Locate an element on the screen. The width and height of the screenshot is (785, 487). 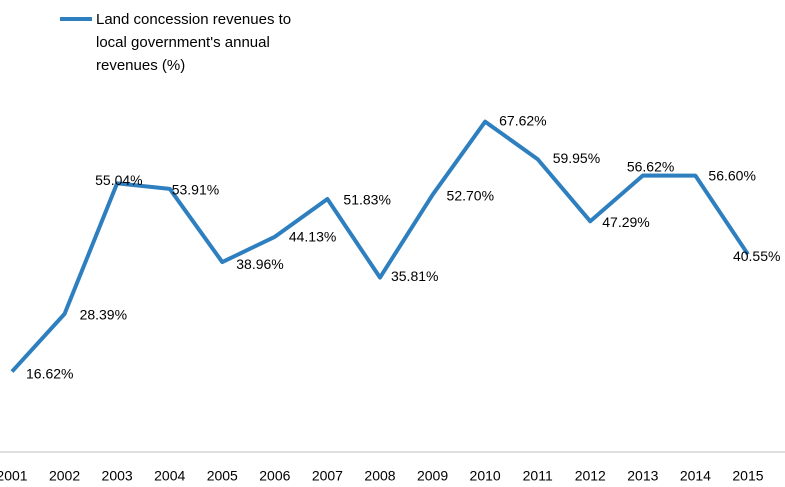
data-label: 67.62% is located at coordinates (522, 120).